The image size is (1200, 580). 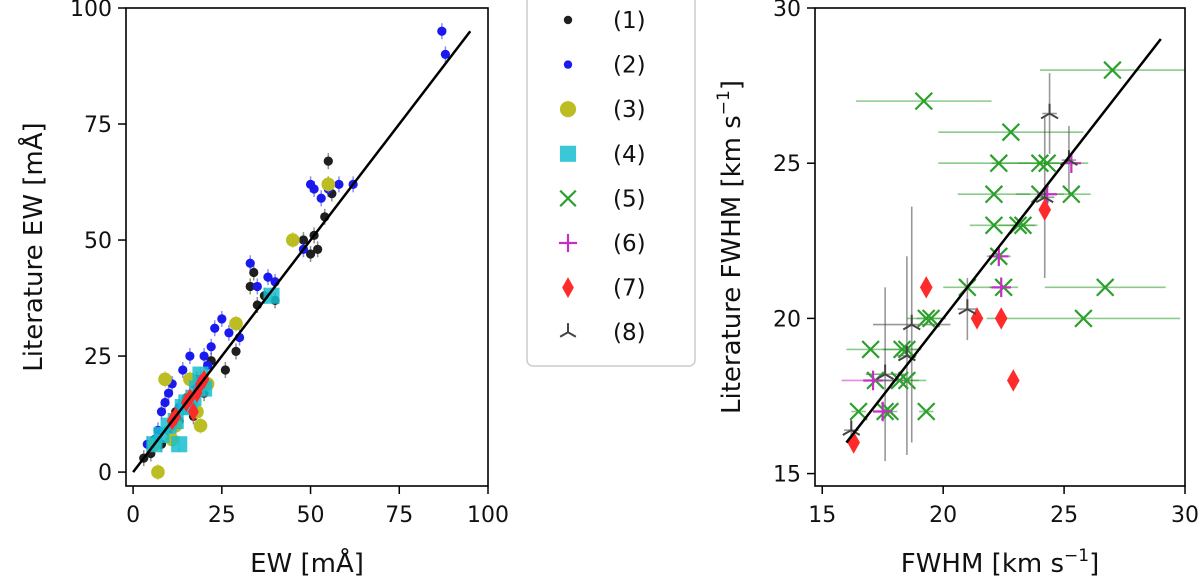 I want to click on left-y-tick-label: 100, so click(x=91, y=11).